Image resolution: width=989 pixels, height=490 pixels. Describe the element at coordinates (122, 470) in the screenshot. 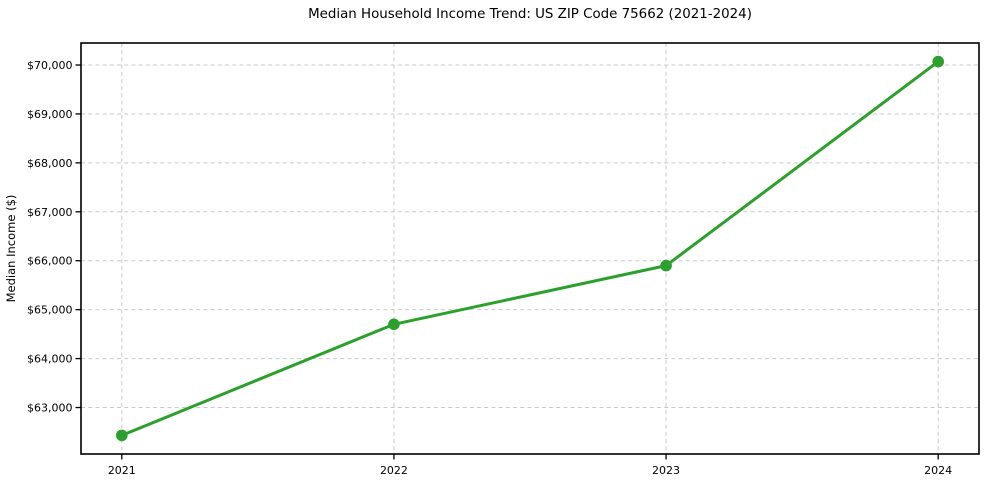

I see `x-tick-label: 2021` at that location.